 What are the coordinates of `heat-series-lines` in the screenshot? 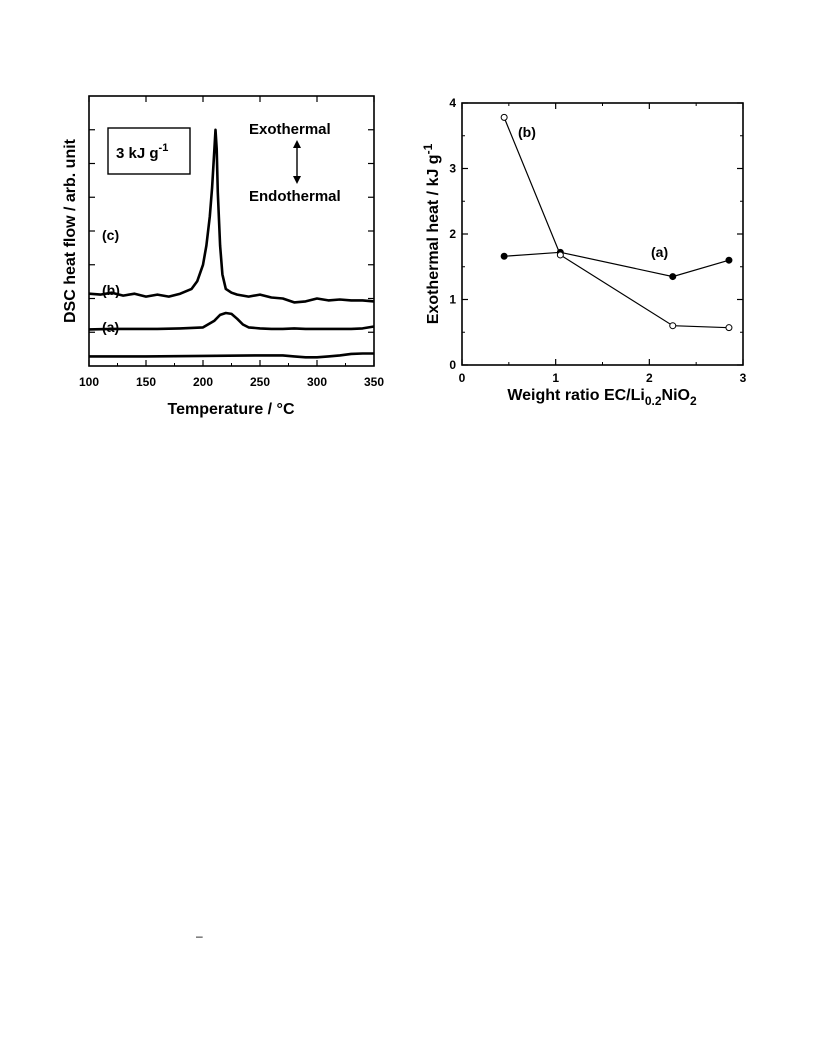 It's located at (616, 223).